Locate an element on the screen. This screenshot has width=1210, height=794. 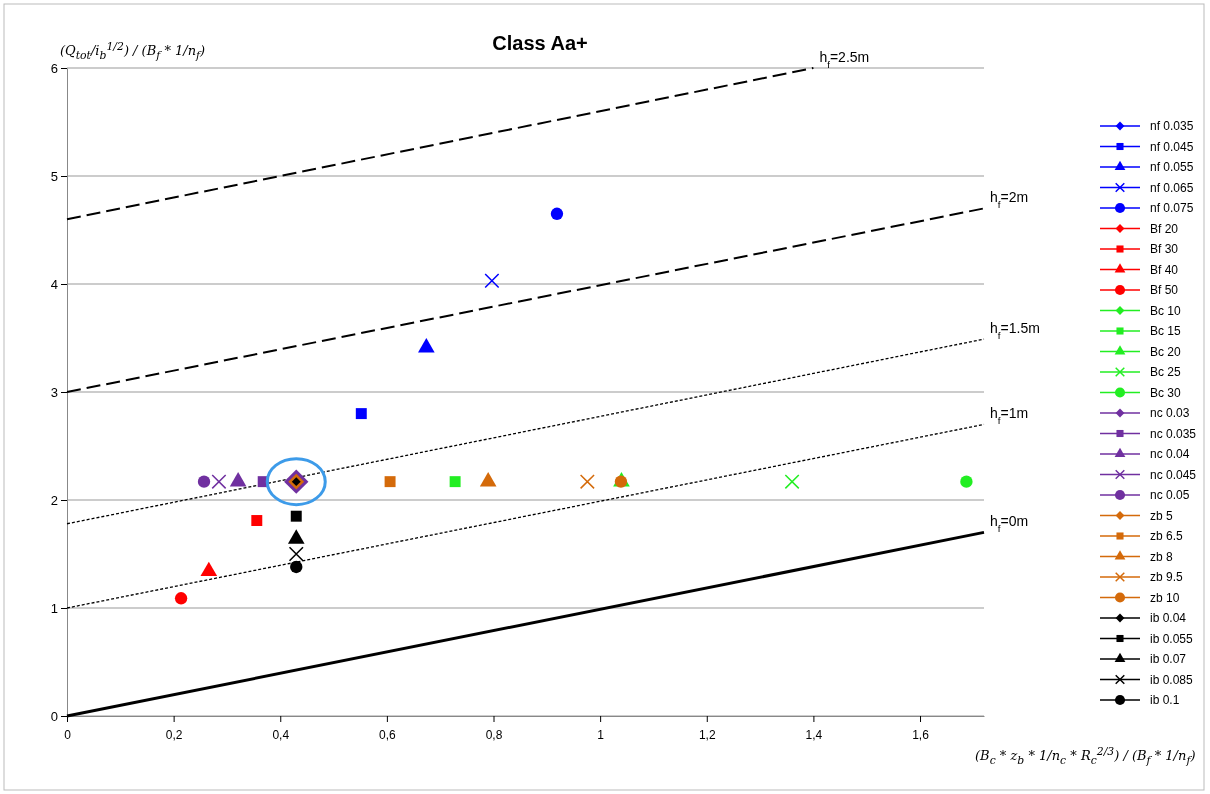
x-tick-label: 1 is located at coordinates (601, 735).